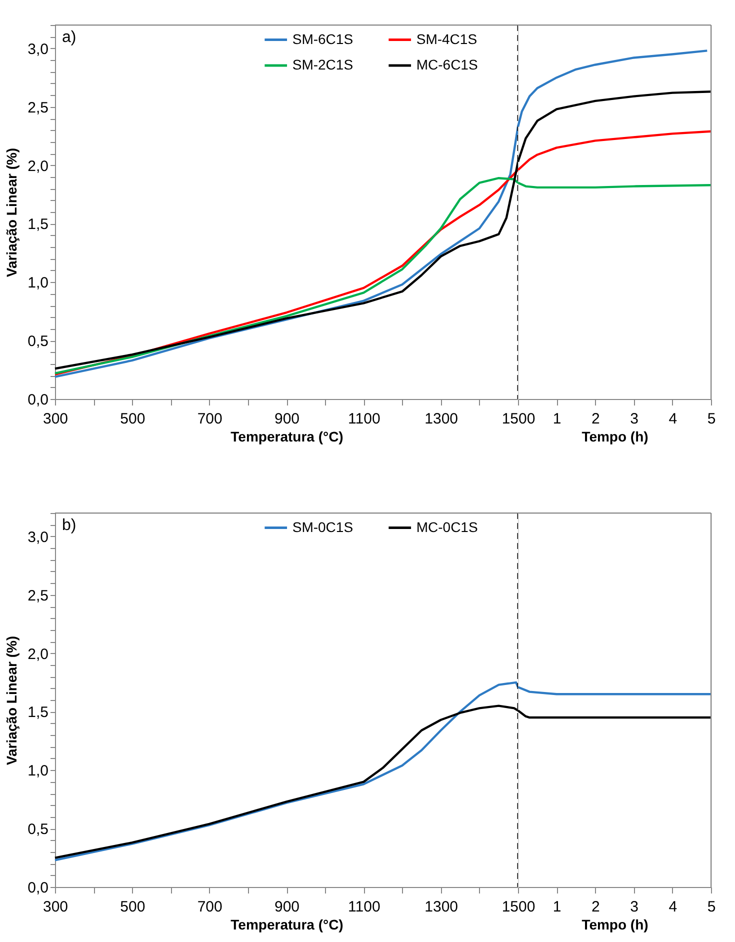 This screenshot has height=942, width=735. I want to click on legend-label: SM-4C1S, so click(447, 38).